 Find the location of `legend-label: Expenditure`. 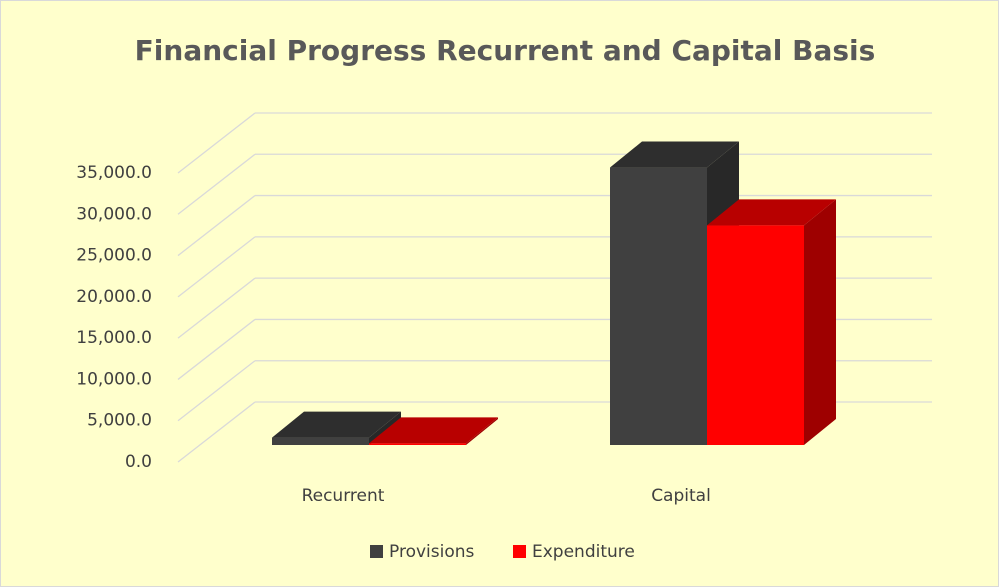

legend-label: Expenditure is located at coordinates (583, 552).